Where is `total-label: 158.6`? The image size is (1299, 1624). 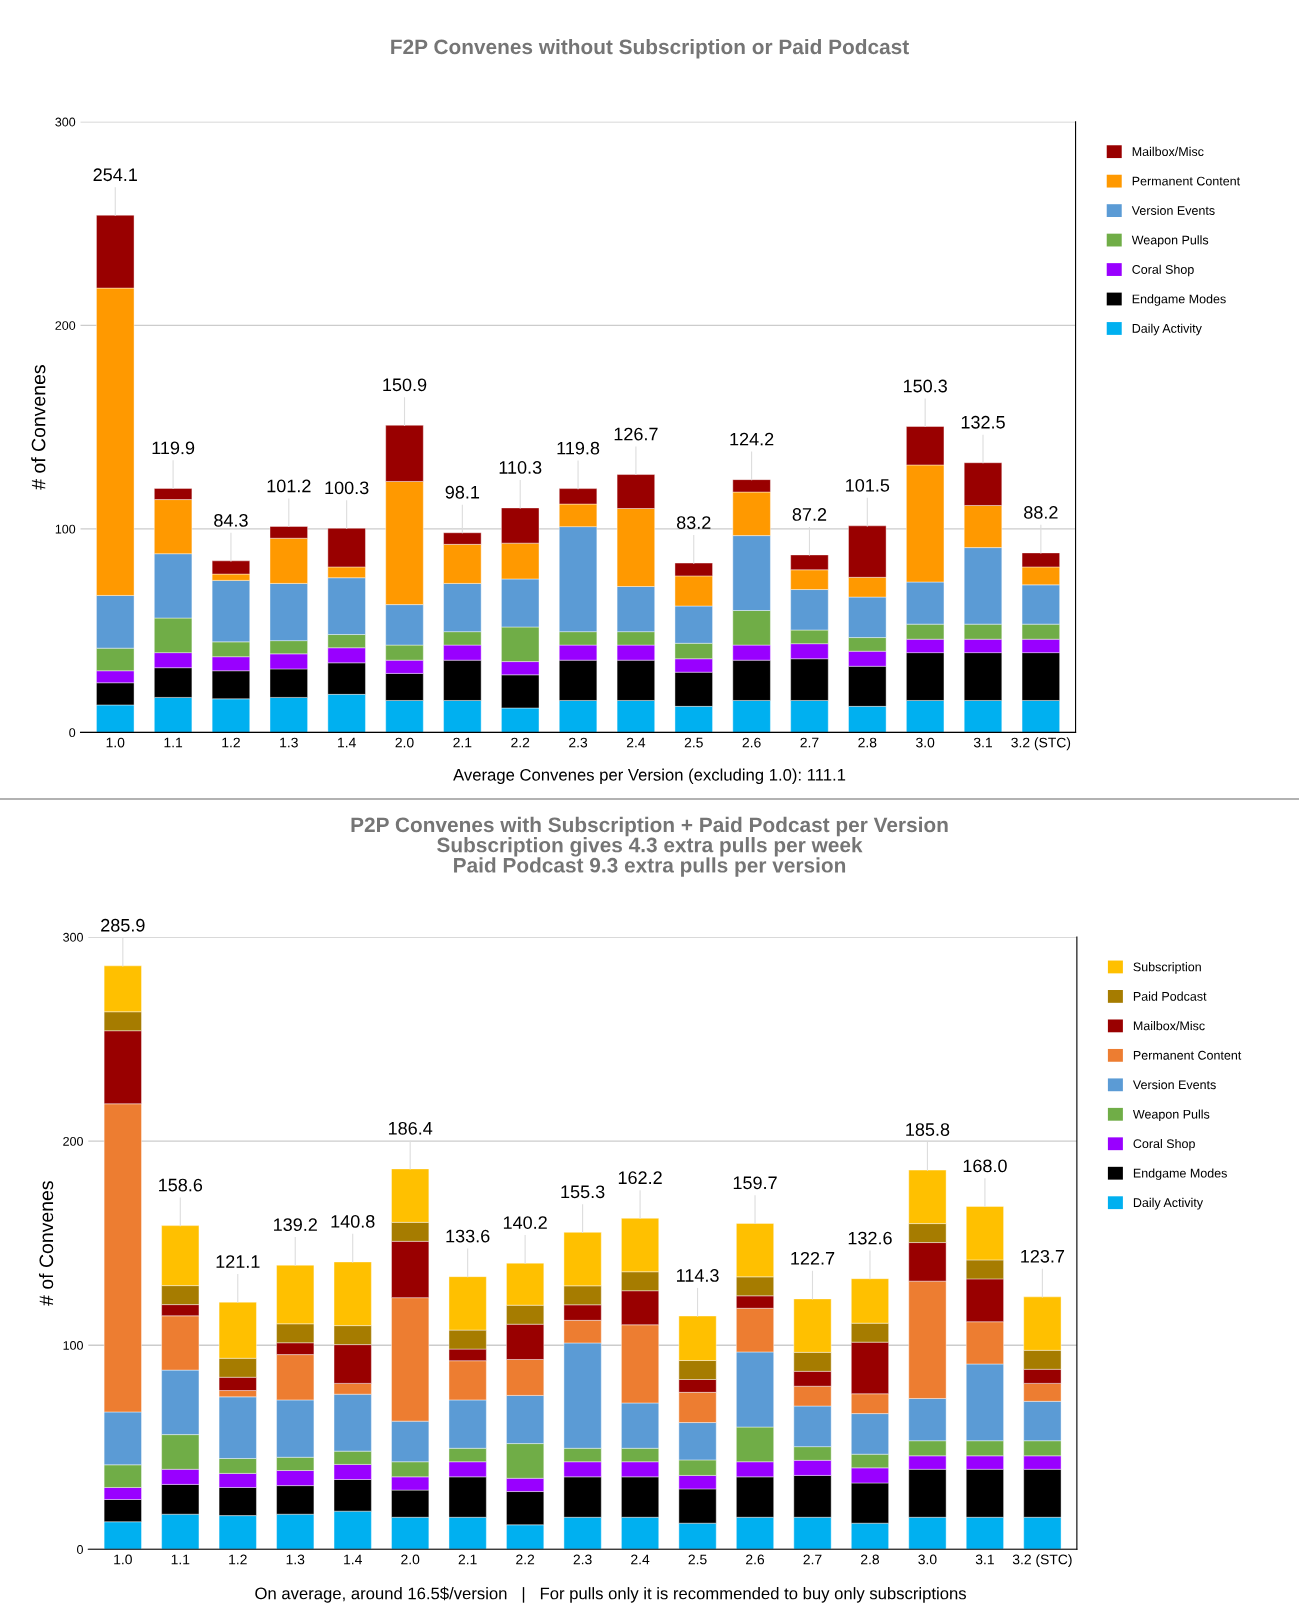 total-label: 158.6 is located at coordinates (181, 1185).